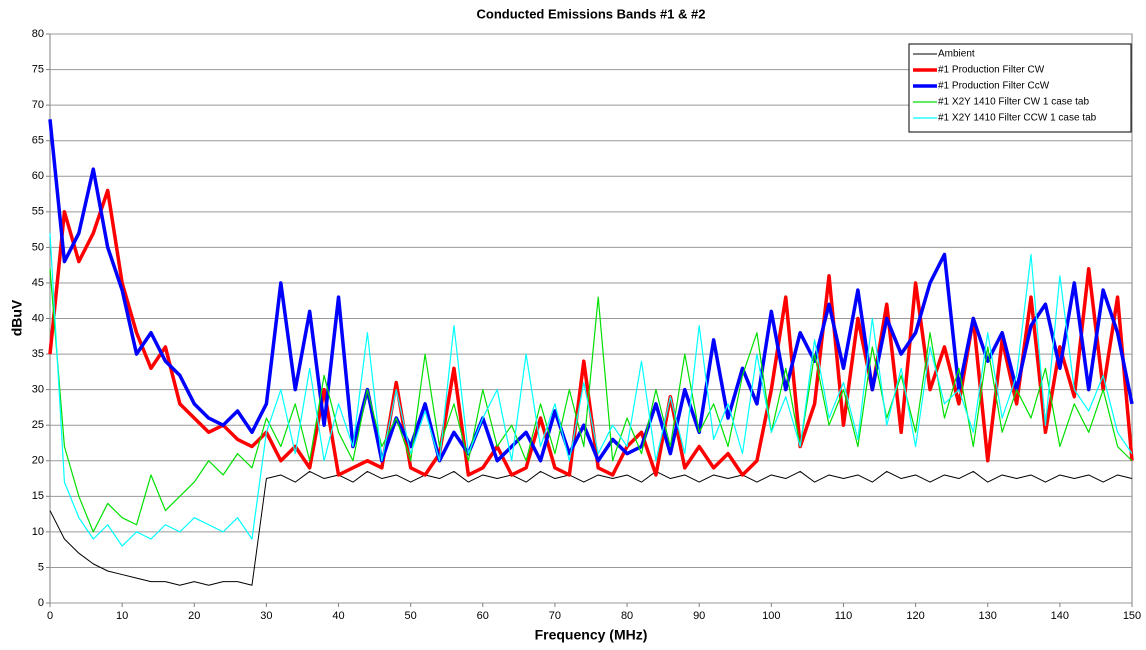  I want to click on x-tick-label: 80, so click(627, 616).